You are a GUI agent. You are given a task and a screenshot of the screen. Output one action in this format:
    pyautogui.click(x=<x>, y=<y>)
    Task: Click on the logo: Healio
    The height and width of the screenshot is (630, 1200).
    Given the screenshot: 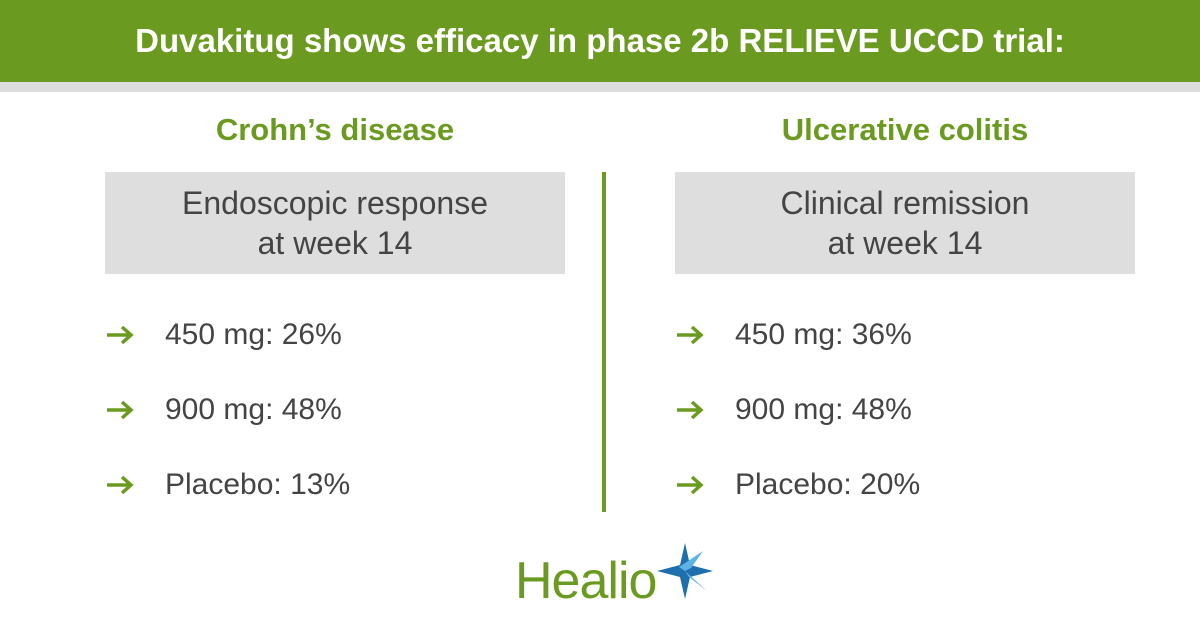 What is the action you would take?
    pyautogui.click(x=615, y=579)
    